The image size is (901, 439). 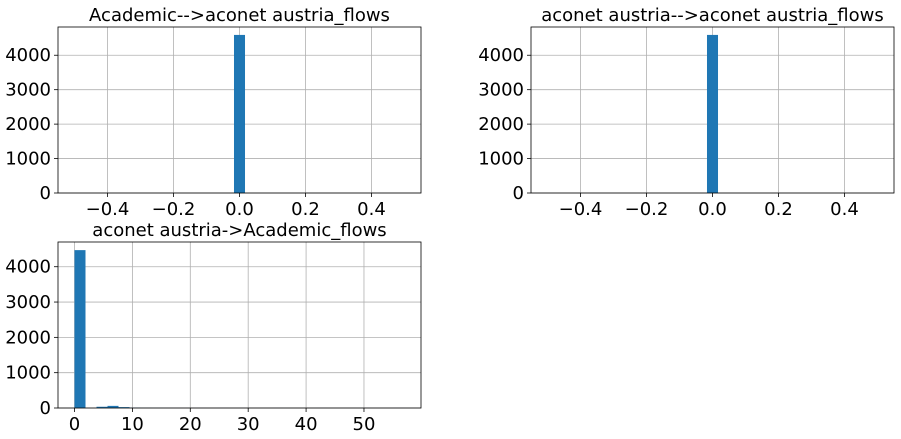 What do you see at coordinates (190, 424) in the screenshot?
I see `x-tick-label: 20` at bounding box center [190, 424].